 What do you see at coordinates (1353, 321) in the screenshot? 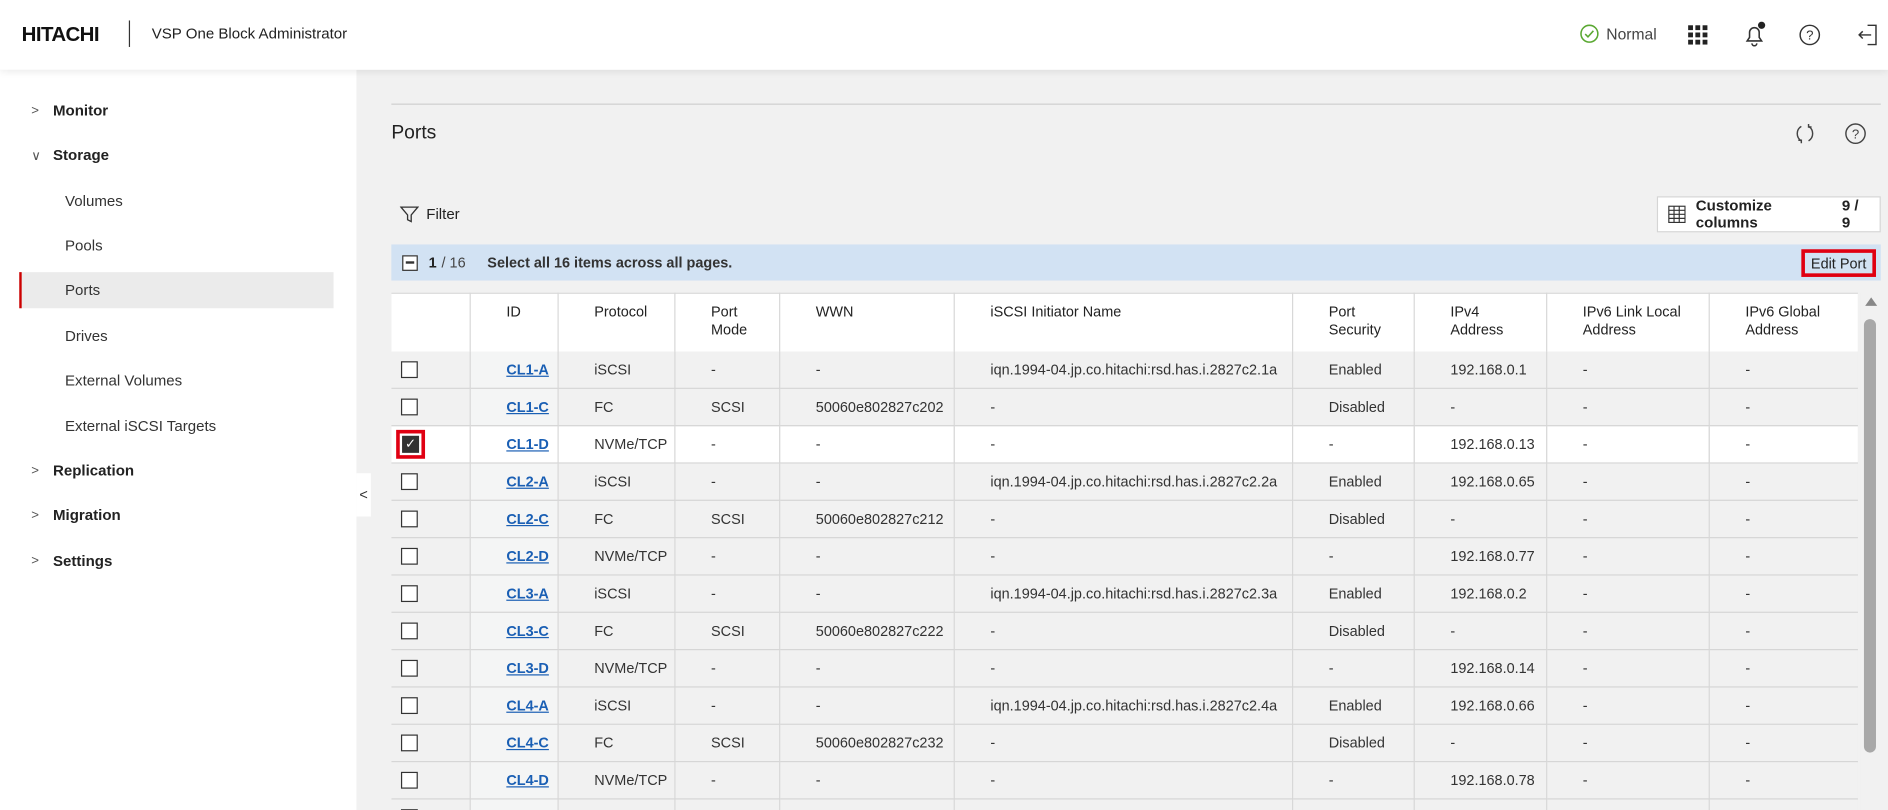
I see `column-header-port-security: Port Security` at bounding box center [1353, 321].